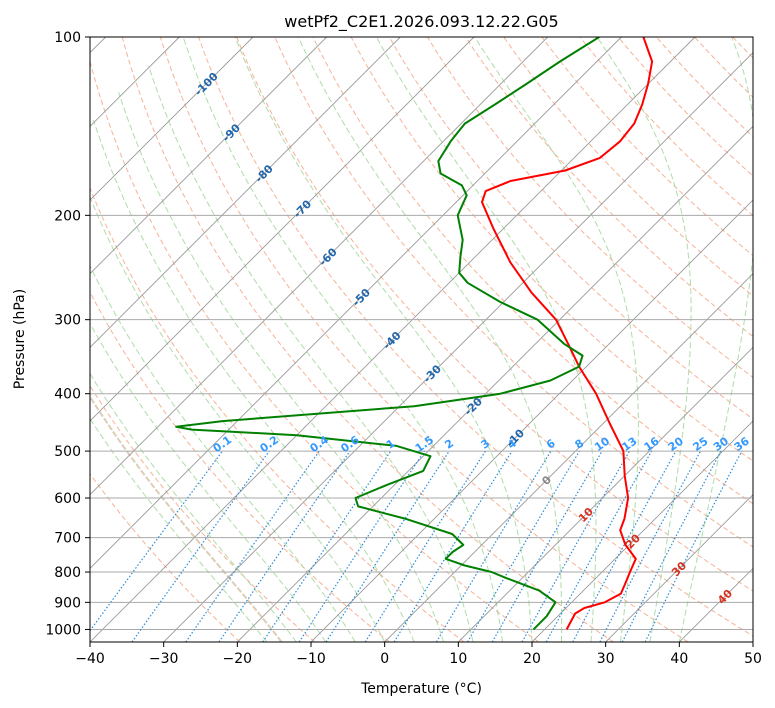 This screenshot has width=775, height=708. What do you see at coordinates (458, 659) in the screenshot?
I see `x-tick-label: 10` at bounding box center [458, 659].